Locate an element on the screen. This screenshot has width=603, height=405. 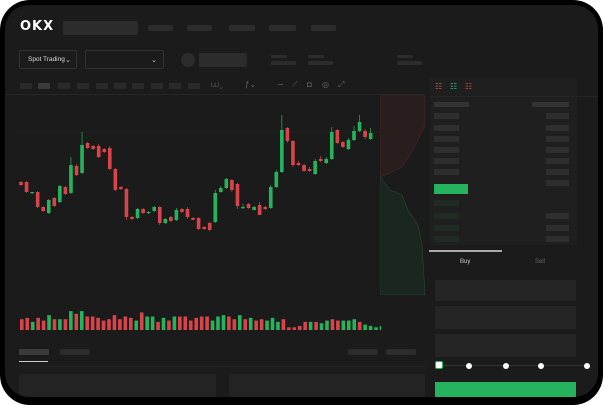
camera-icon: ◘ is located at coordinates (309, 84).